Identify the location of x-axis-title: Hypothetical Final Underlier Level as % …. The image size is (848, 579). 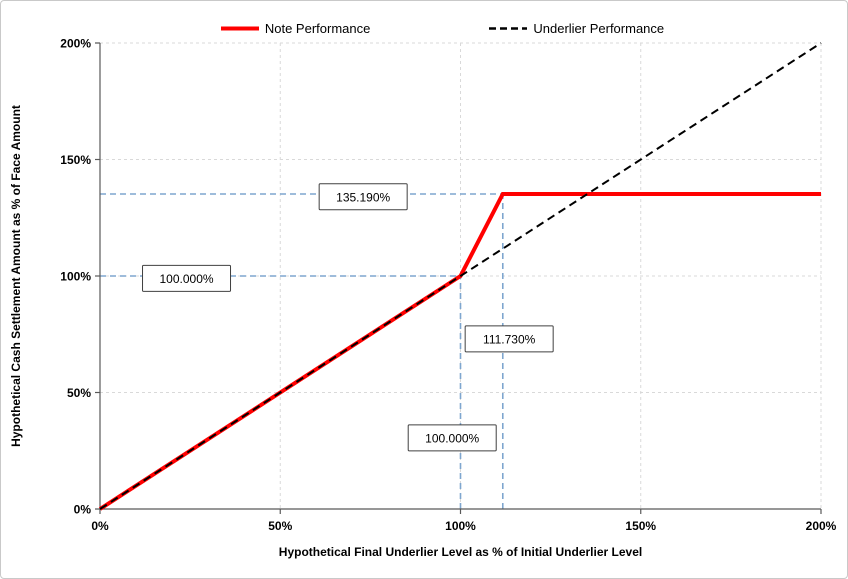
(460, 552).